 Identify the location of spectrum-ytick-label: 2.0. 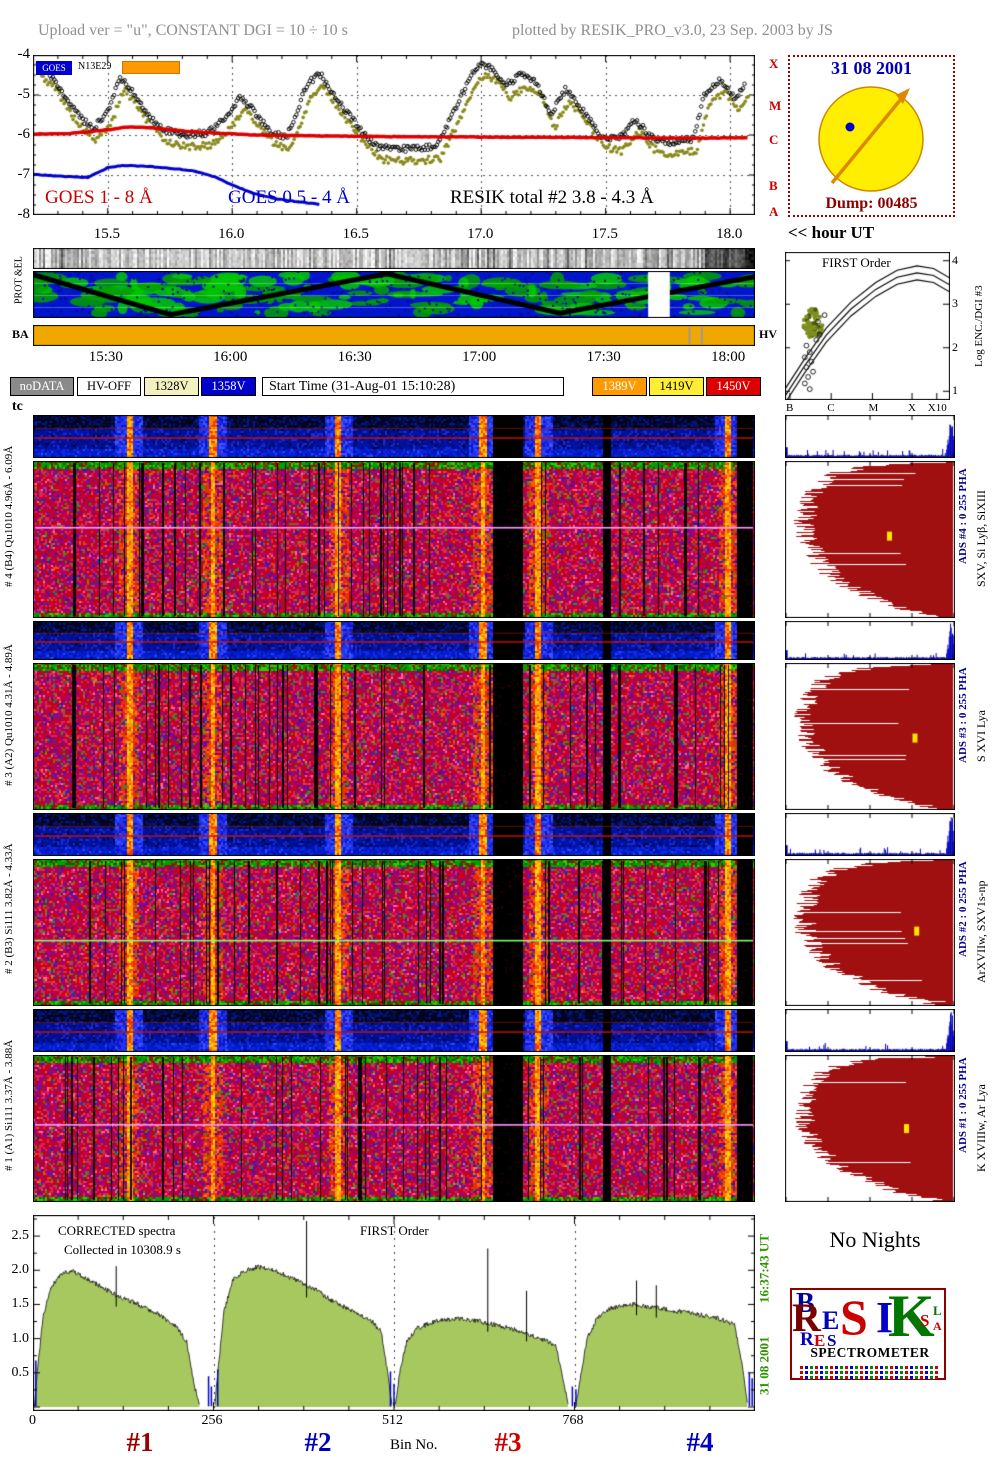
(20, 1270).